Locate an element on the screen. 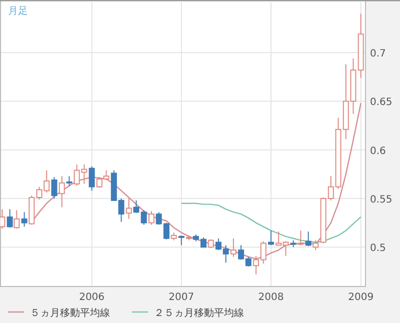 The image size is (400, 323). ytick: 0.6 is located at coordinates (378, 151).